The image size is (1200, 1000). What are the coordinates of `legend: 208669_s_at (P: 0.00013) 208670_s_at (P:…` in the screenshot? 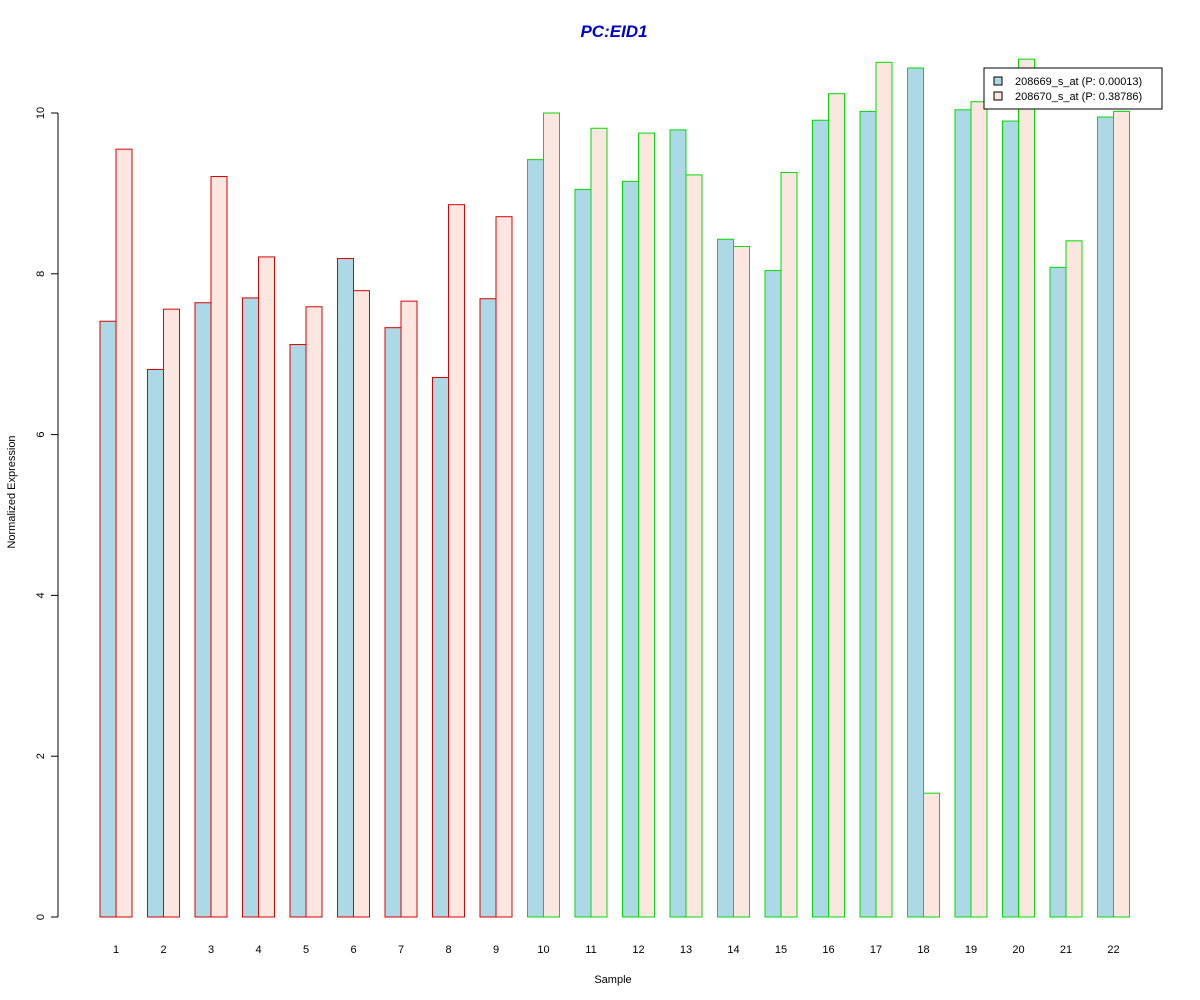 It's located at (1073, 88).